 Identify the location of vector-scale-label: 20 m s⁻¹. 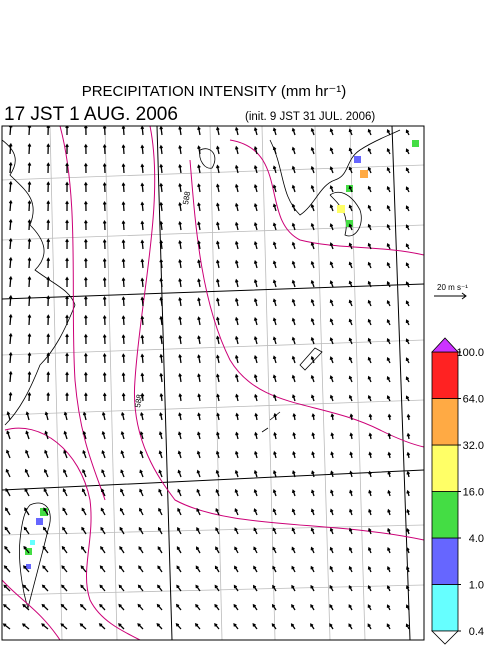
(452, 287).